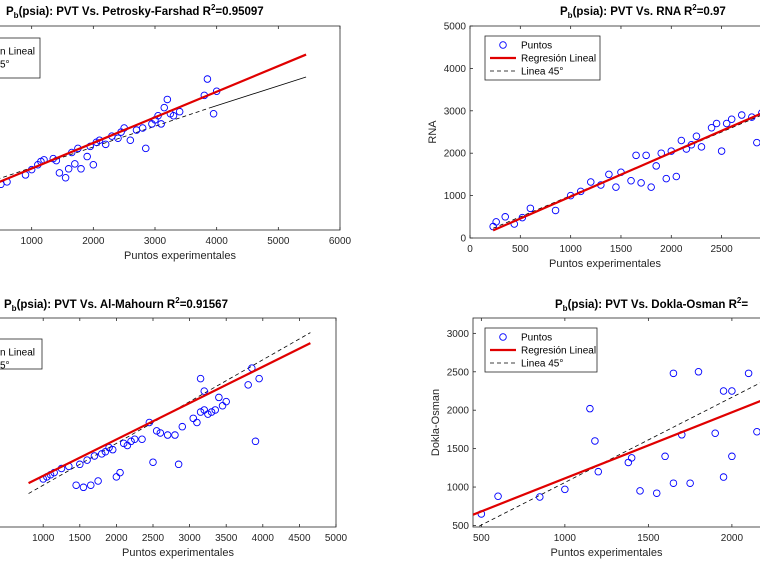 The width and height of the screenshot is (760, 570). What do you see at coordinates (180, 256) in the screenshot?
I see `x-axis-label: Puntos experimentales` at bounding box center [180, 256].